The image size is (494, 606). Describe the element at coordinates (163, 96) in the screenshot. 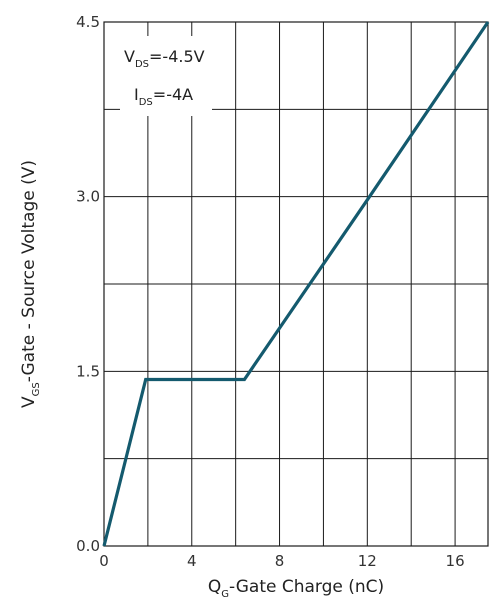

I see `annotation-ids: IDS=-4A` at that location.